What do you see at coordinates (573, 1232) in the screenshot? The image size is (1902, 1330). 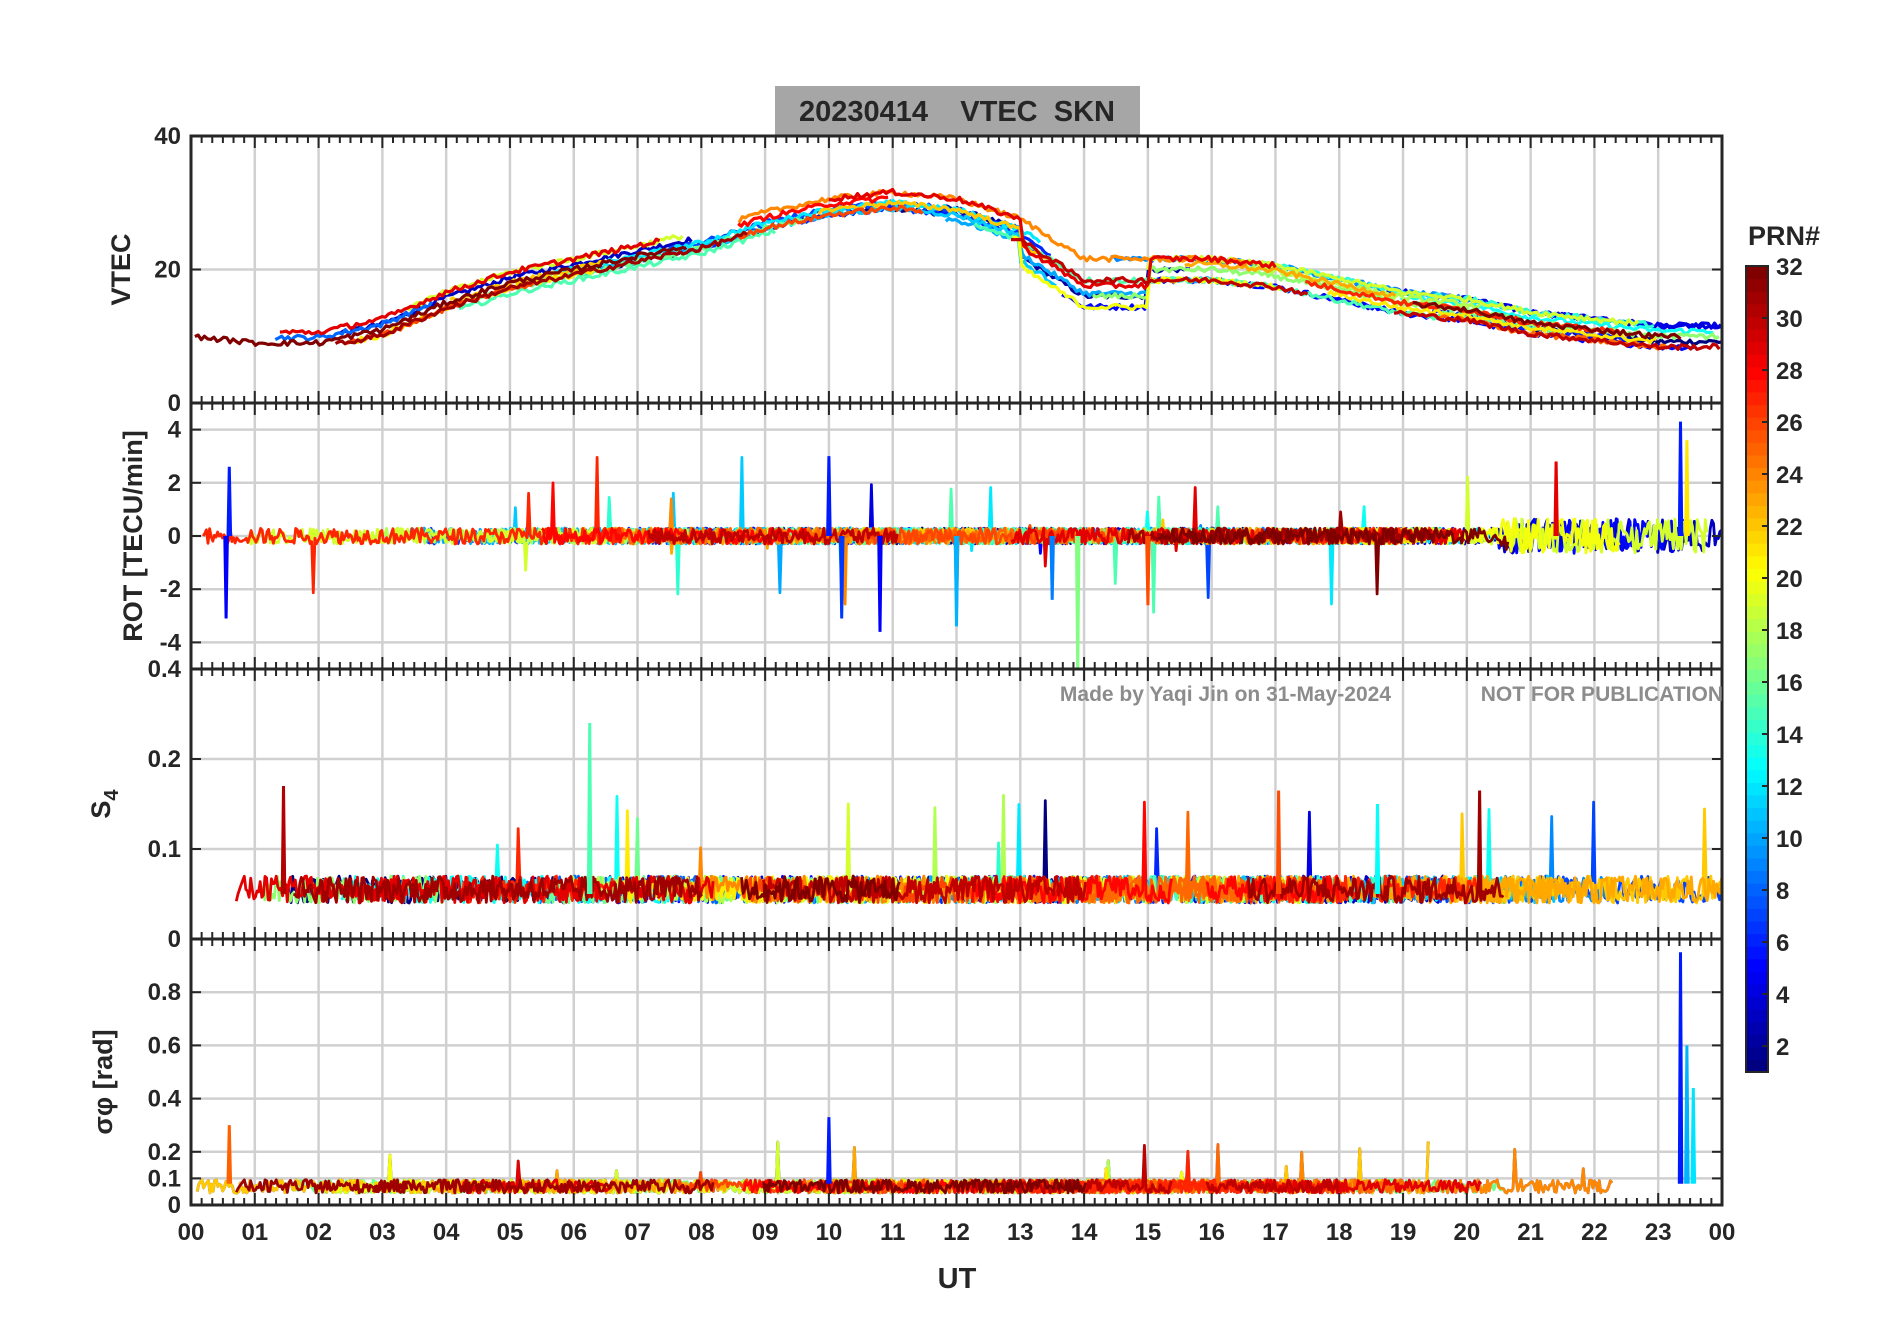 I see `x-tick-label: 06` at bounding box center [573, 1232].